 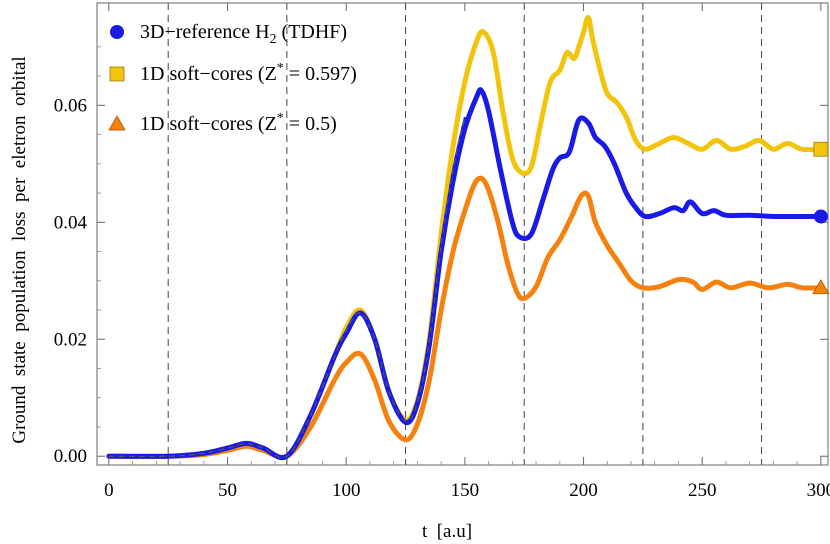 I want to click on x-tick-label: 50, so click(x=227, y=490).